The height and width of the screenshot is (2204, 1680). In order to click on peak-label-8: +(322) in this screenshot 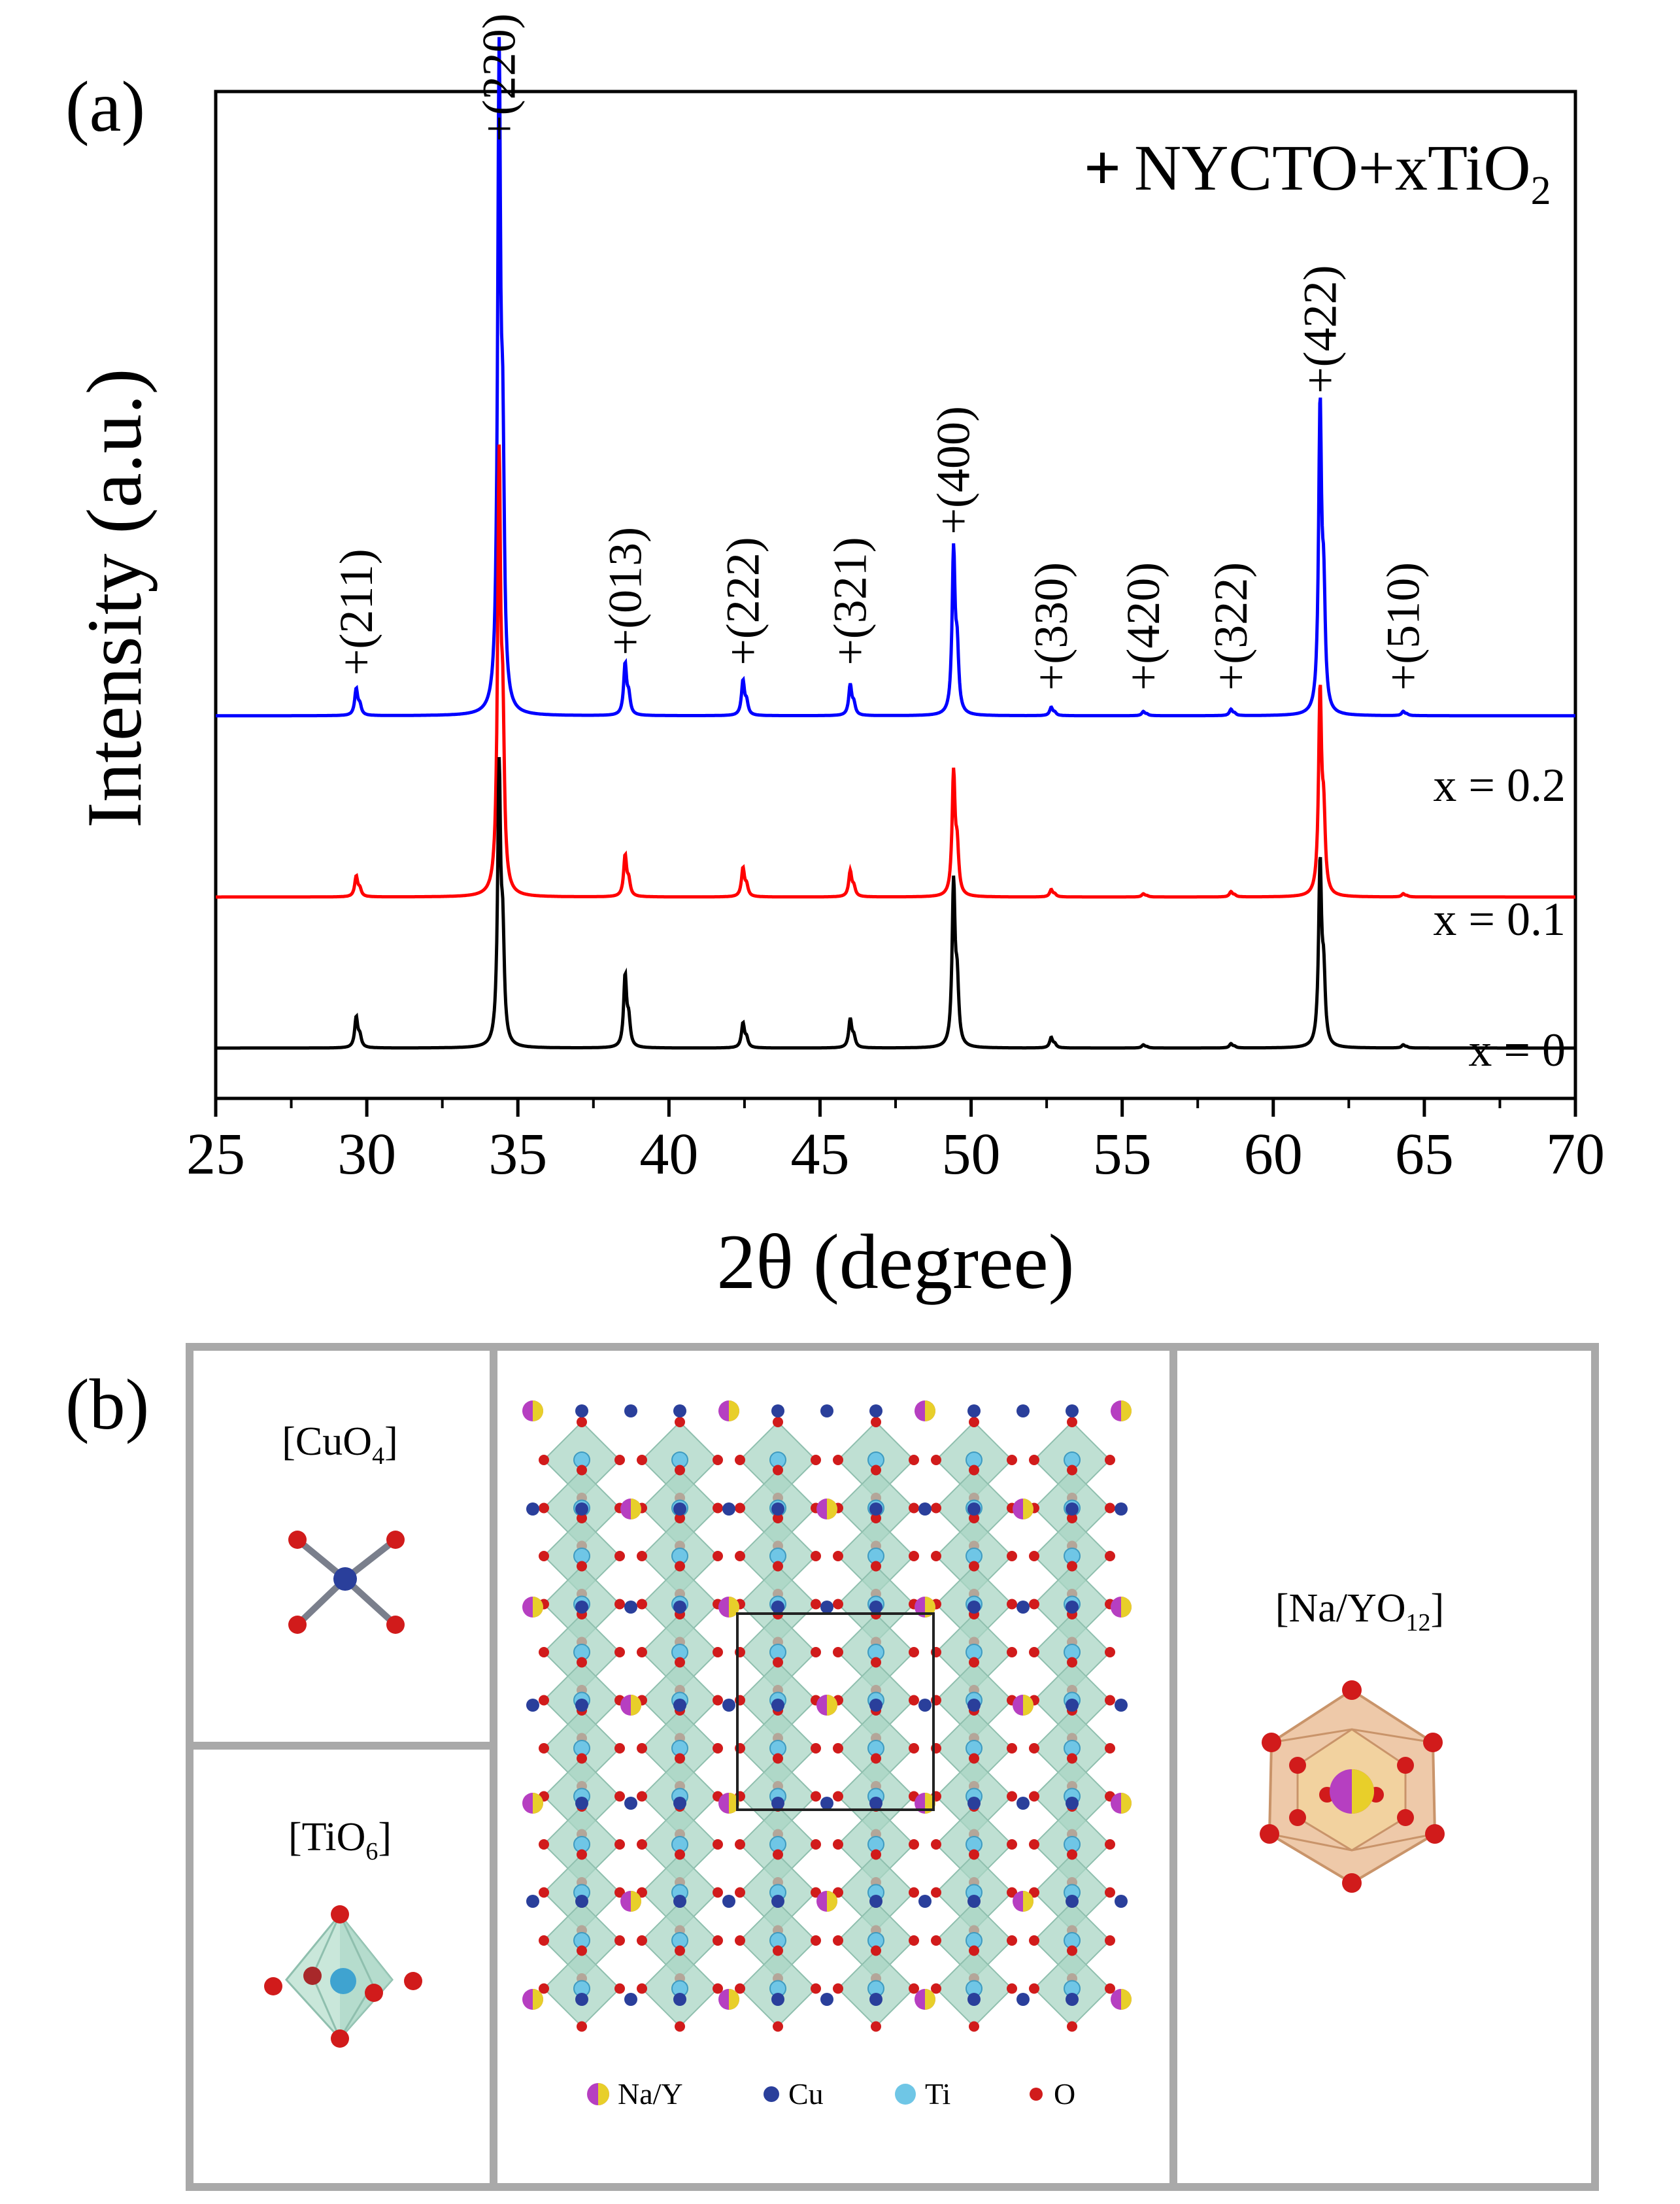, I will do `click(1231, 626)`.